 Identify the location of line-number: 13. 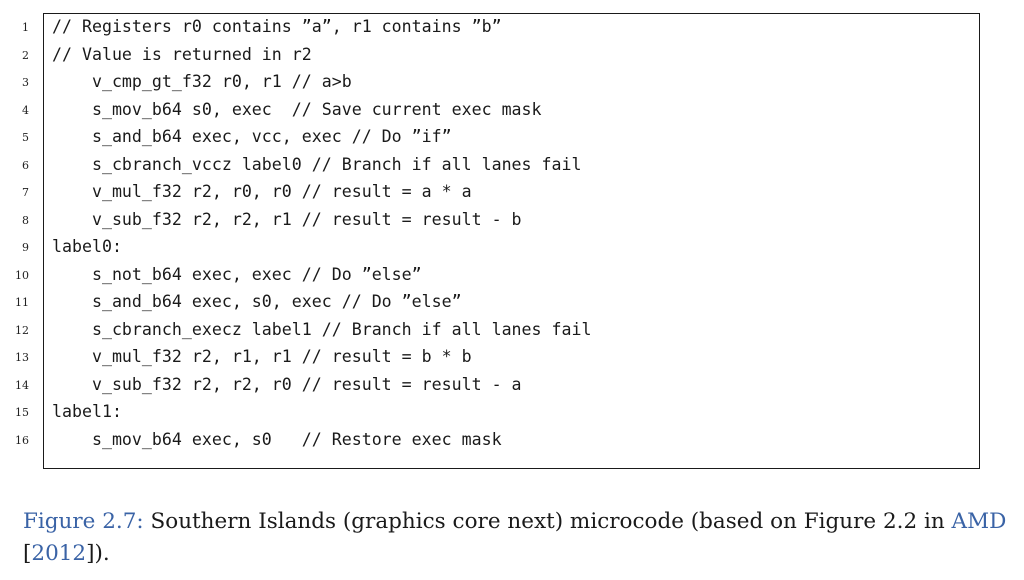
(22, 357).